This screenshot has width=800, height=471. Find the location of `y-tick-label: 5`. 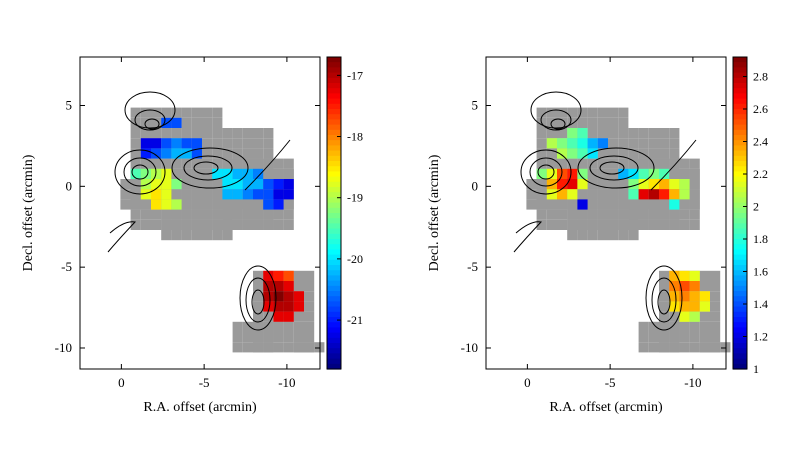

y-tick-label: 5 is located at coordinates (69, 104).